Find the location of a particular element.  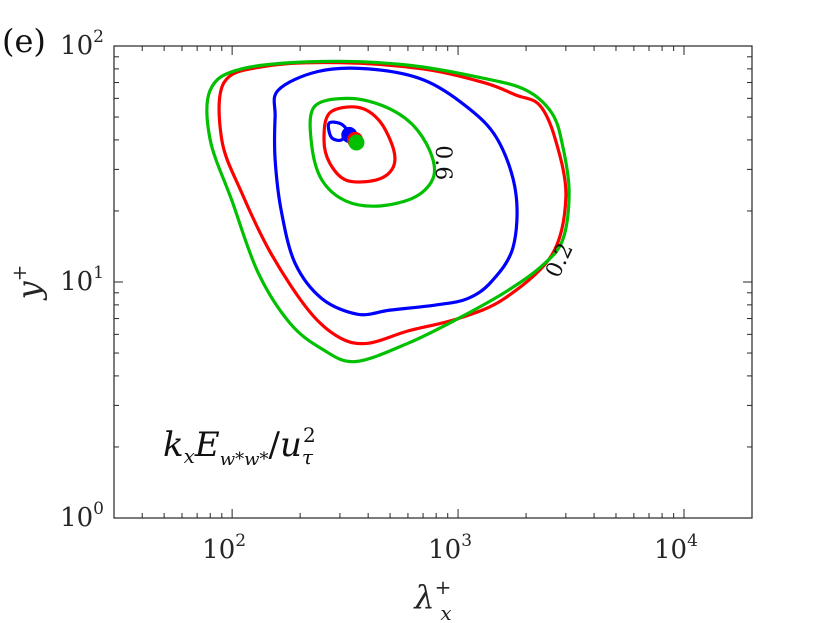

panel-label: (e) is located at coordinates (24, 41).